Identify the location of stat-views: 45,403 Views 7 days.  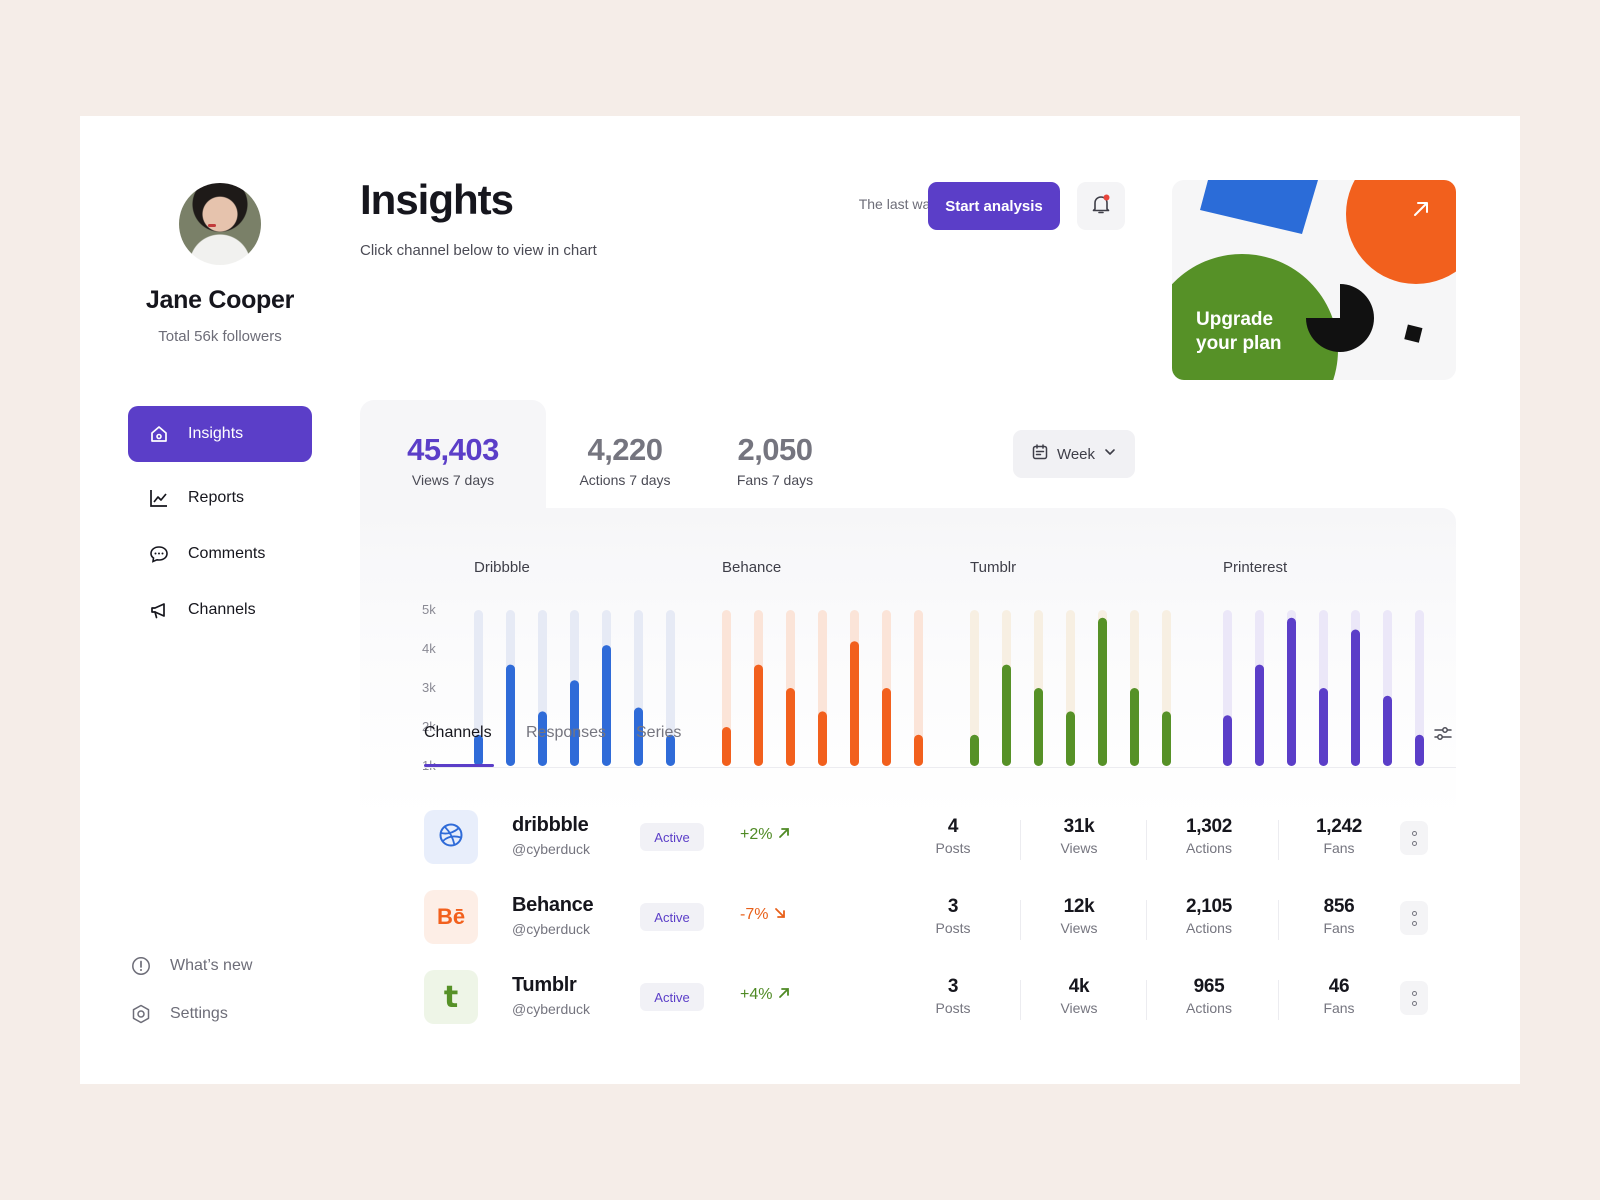
(453, 460).